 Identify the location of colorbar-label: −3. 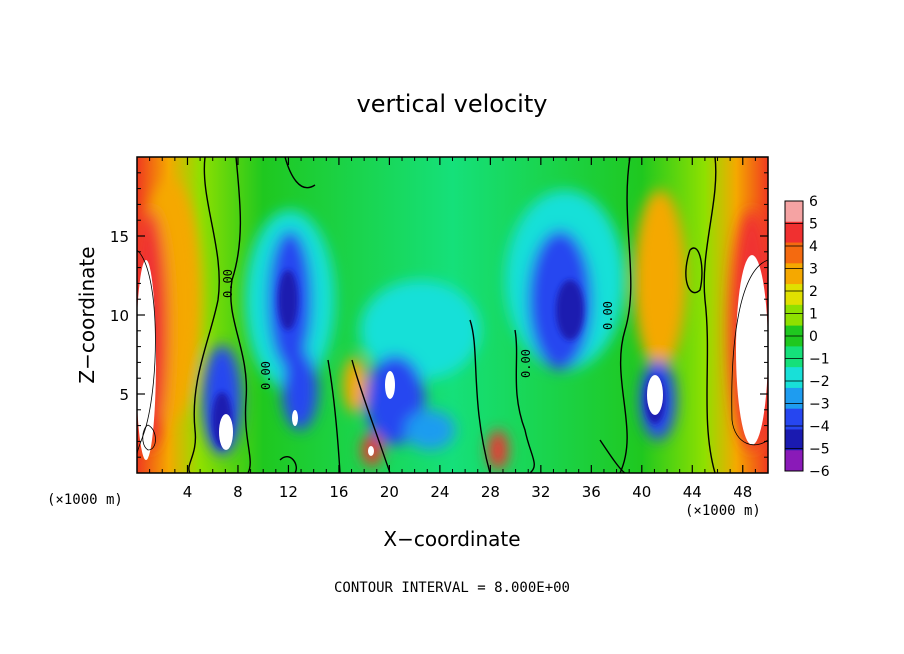
(819, 405).